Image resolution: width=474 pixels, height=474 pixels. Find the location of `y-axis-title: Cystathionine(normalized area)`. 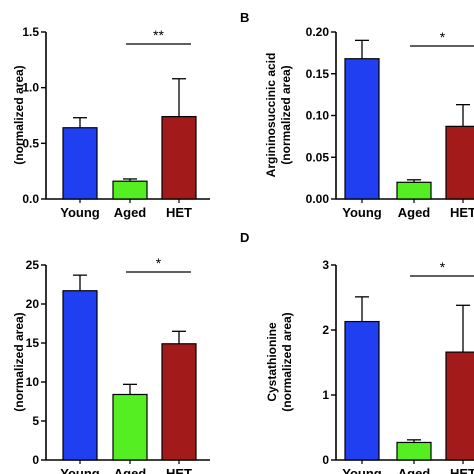

y-axis-title: Cystathionine(normalized area) is located at coordinates (279, 361).